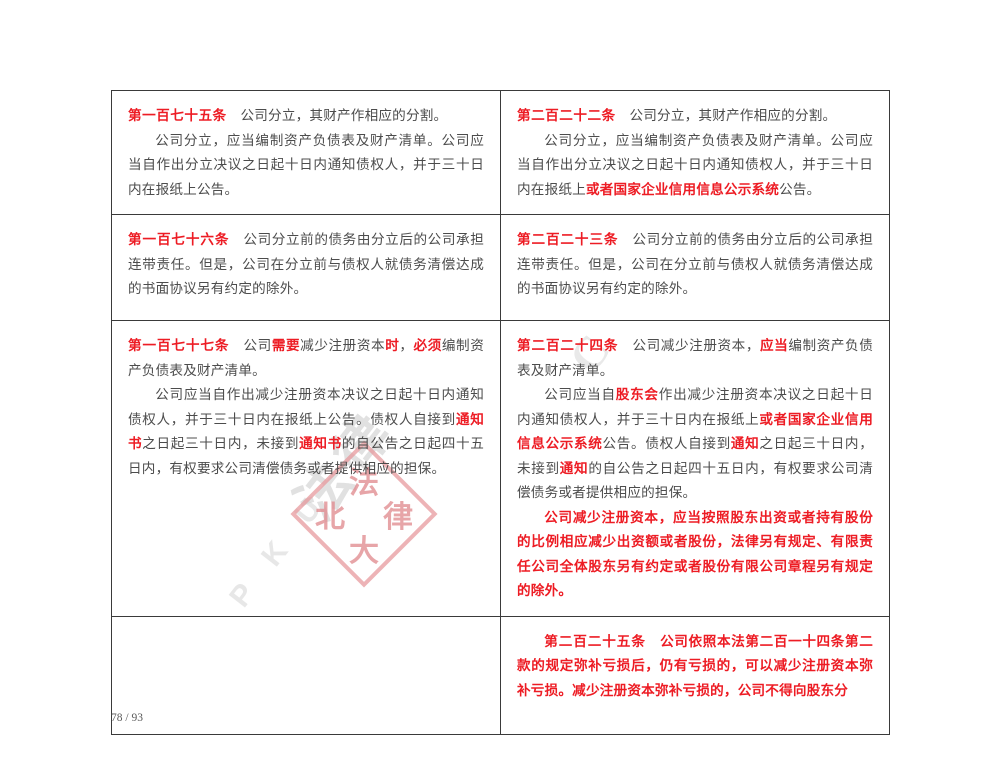 Image resolution: width=1000 pixels, height=772 pixels. Describe the element at coordinates (392, 345) in the screenshot. I see `revised-text: 时` at that location.